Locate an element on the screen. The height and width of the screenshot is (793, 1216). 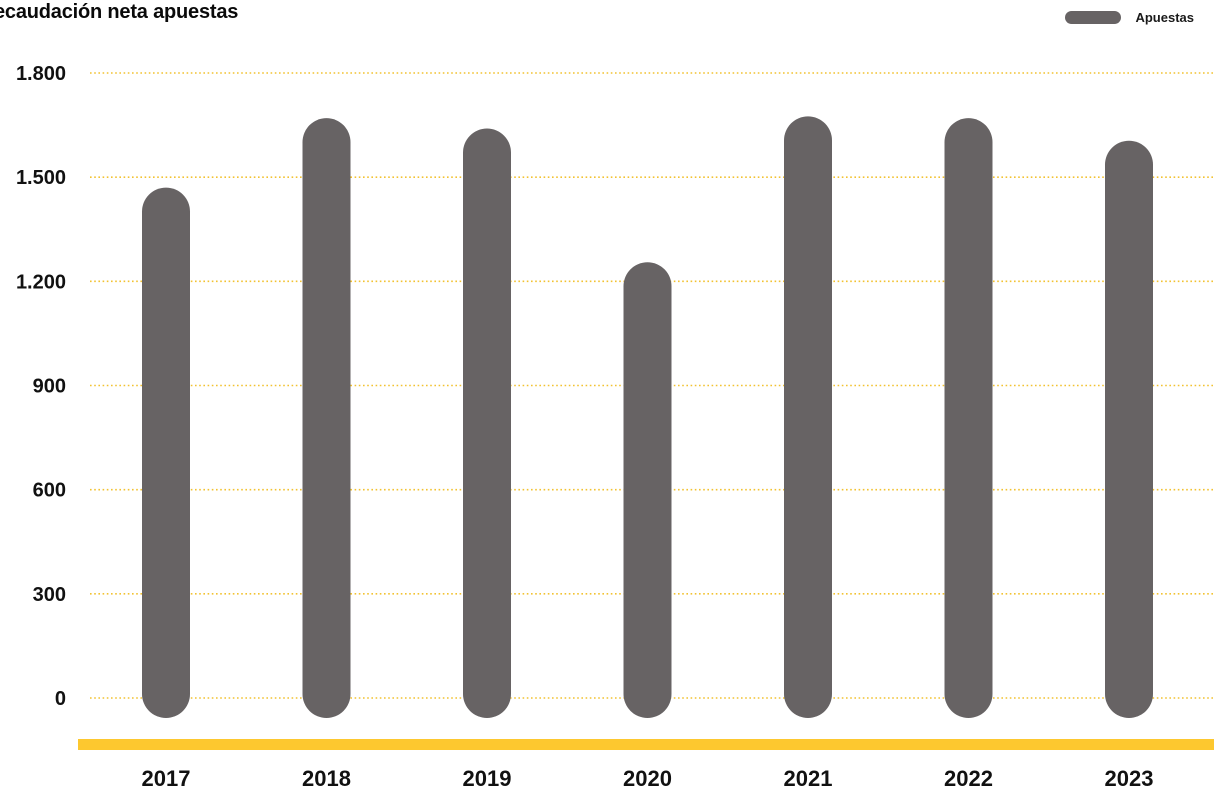
y-tick-label: 1.500 is located at coordinates (41, 178).